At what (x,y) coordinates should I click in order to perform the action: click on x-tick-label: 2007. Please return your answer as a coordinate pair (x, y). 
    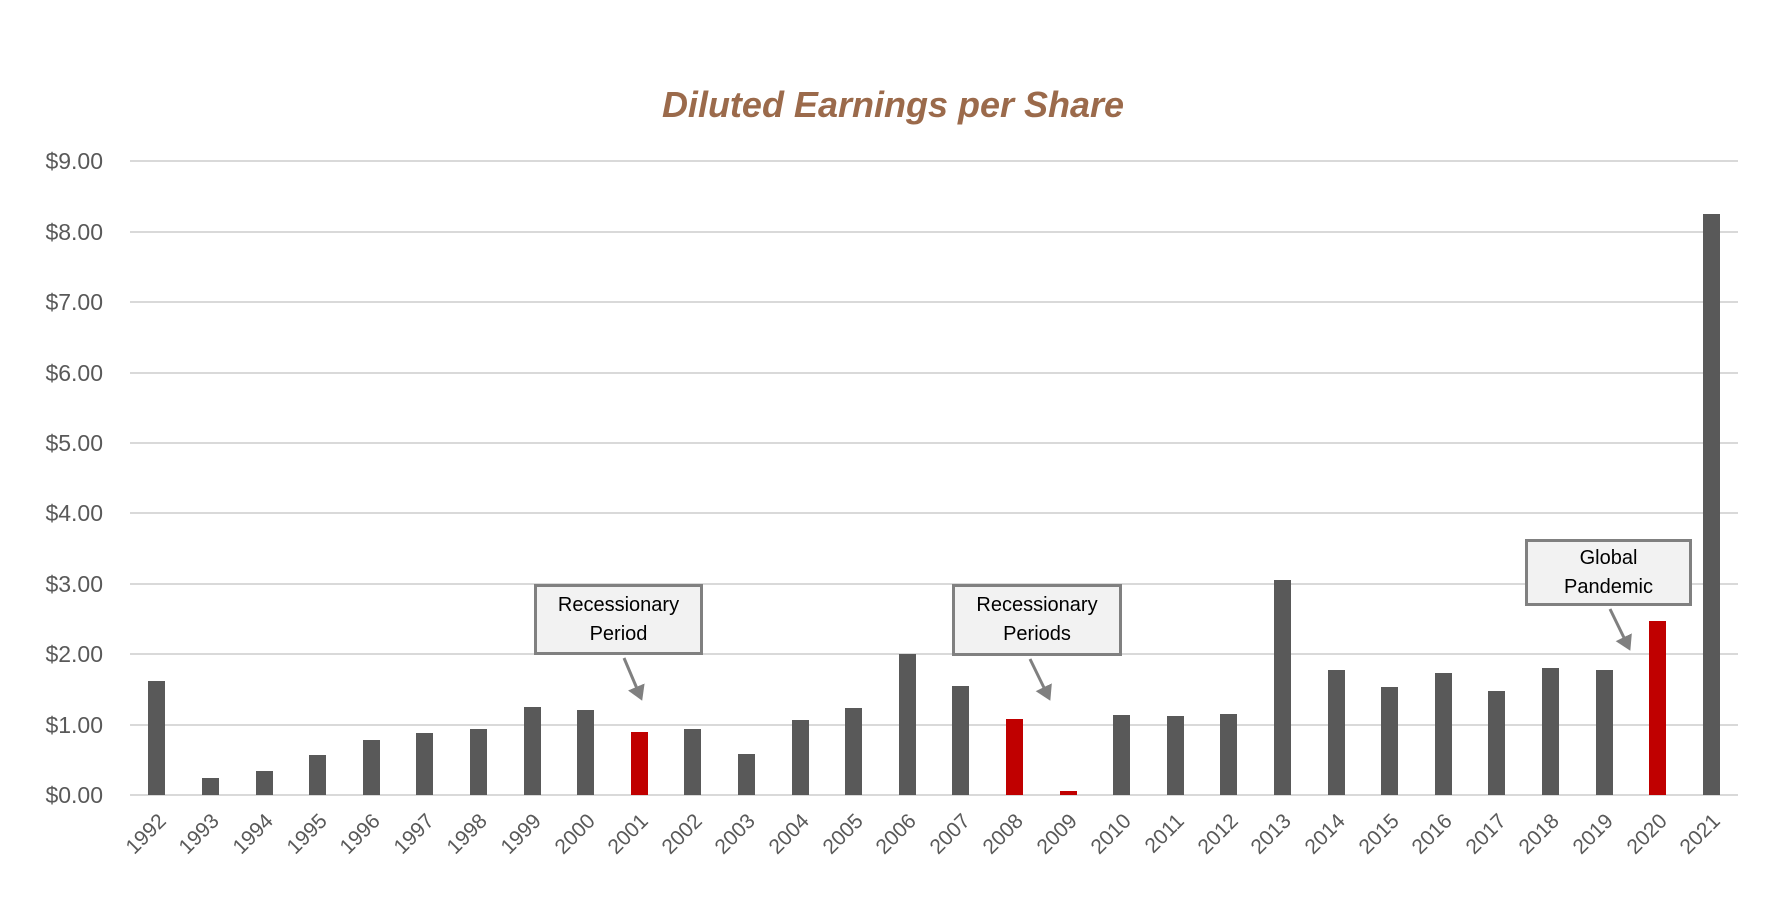
    Looking at the image, I should click on (950, 834).